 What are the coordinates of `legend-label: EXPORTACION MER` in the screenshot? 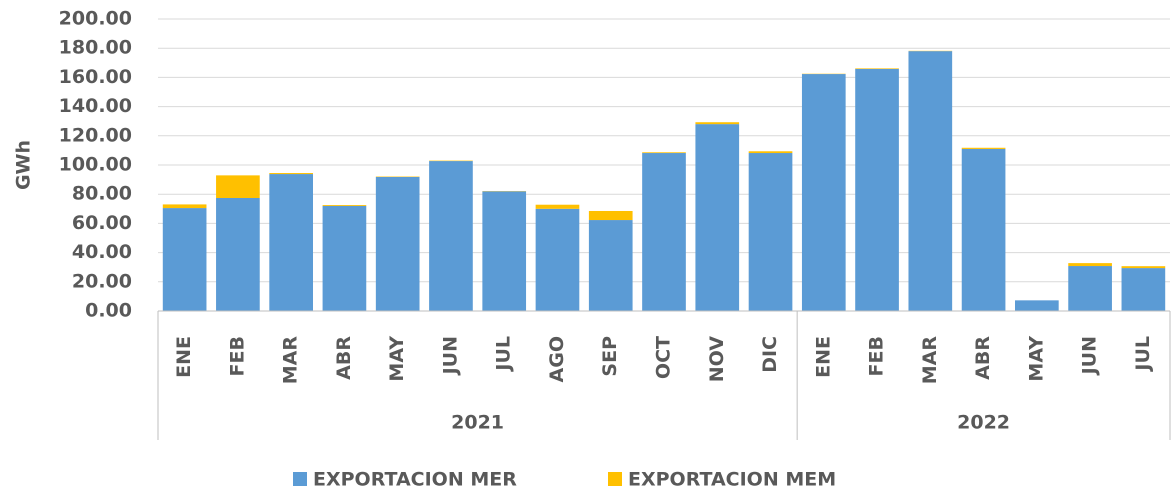 It's located at (415, 479).